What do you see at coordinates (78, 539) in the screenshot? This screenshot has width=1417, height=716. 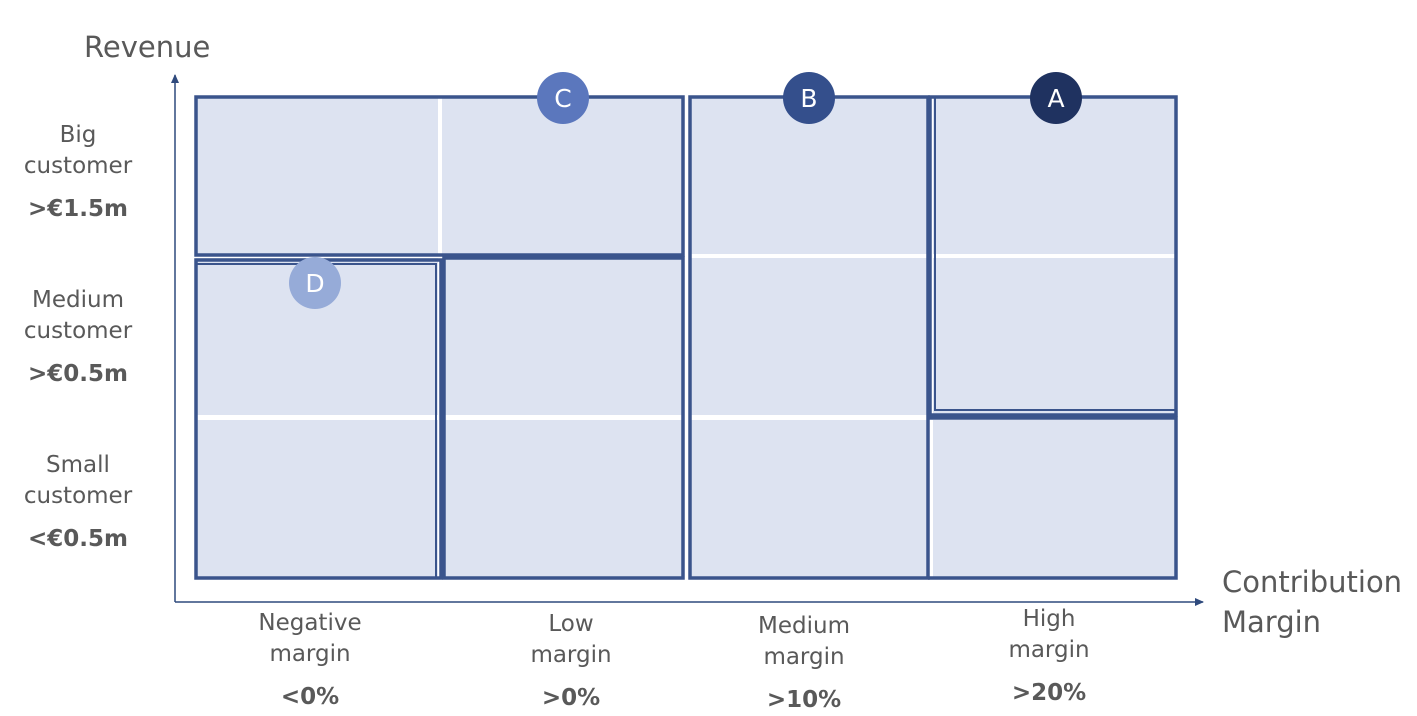 I see `row-threshold-small: <€0.5m` at bounding box center [78, 539].